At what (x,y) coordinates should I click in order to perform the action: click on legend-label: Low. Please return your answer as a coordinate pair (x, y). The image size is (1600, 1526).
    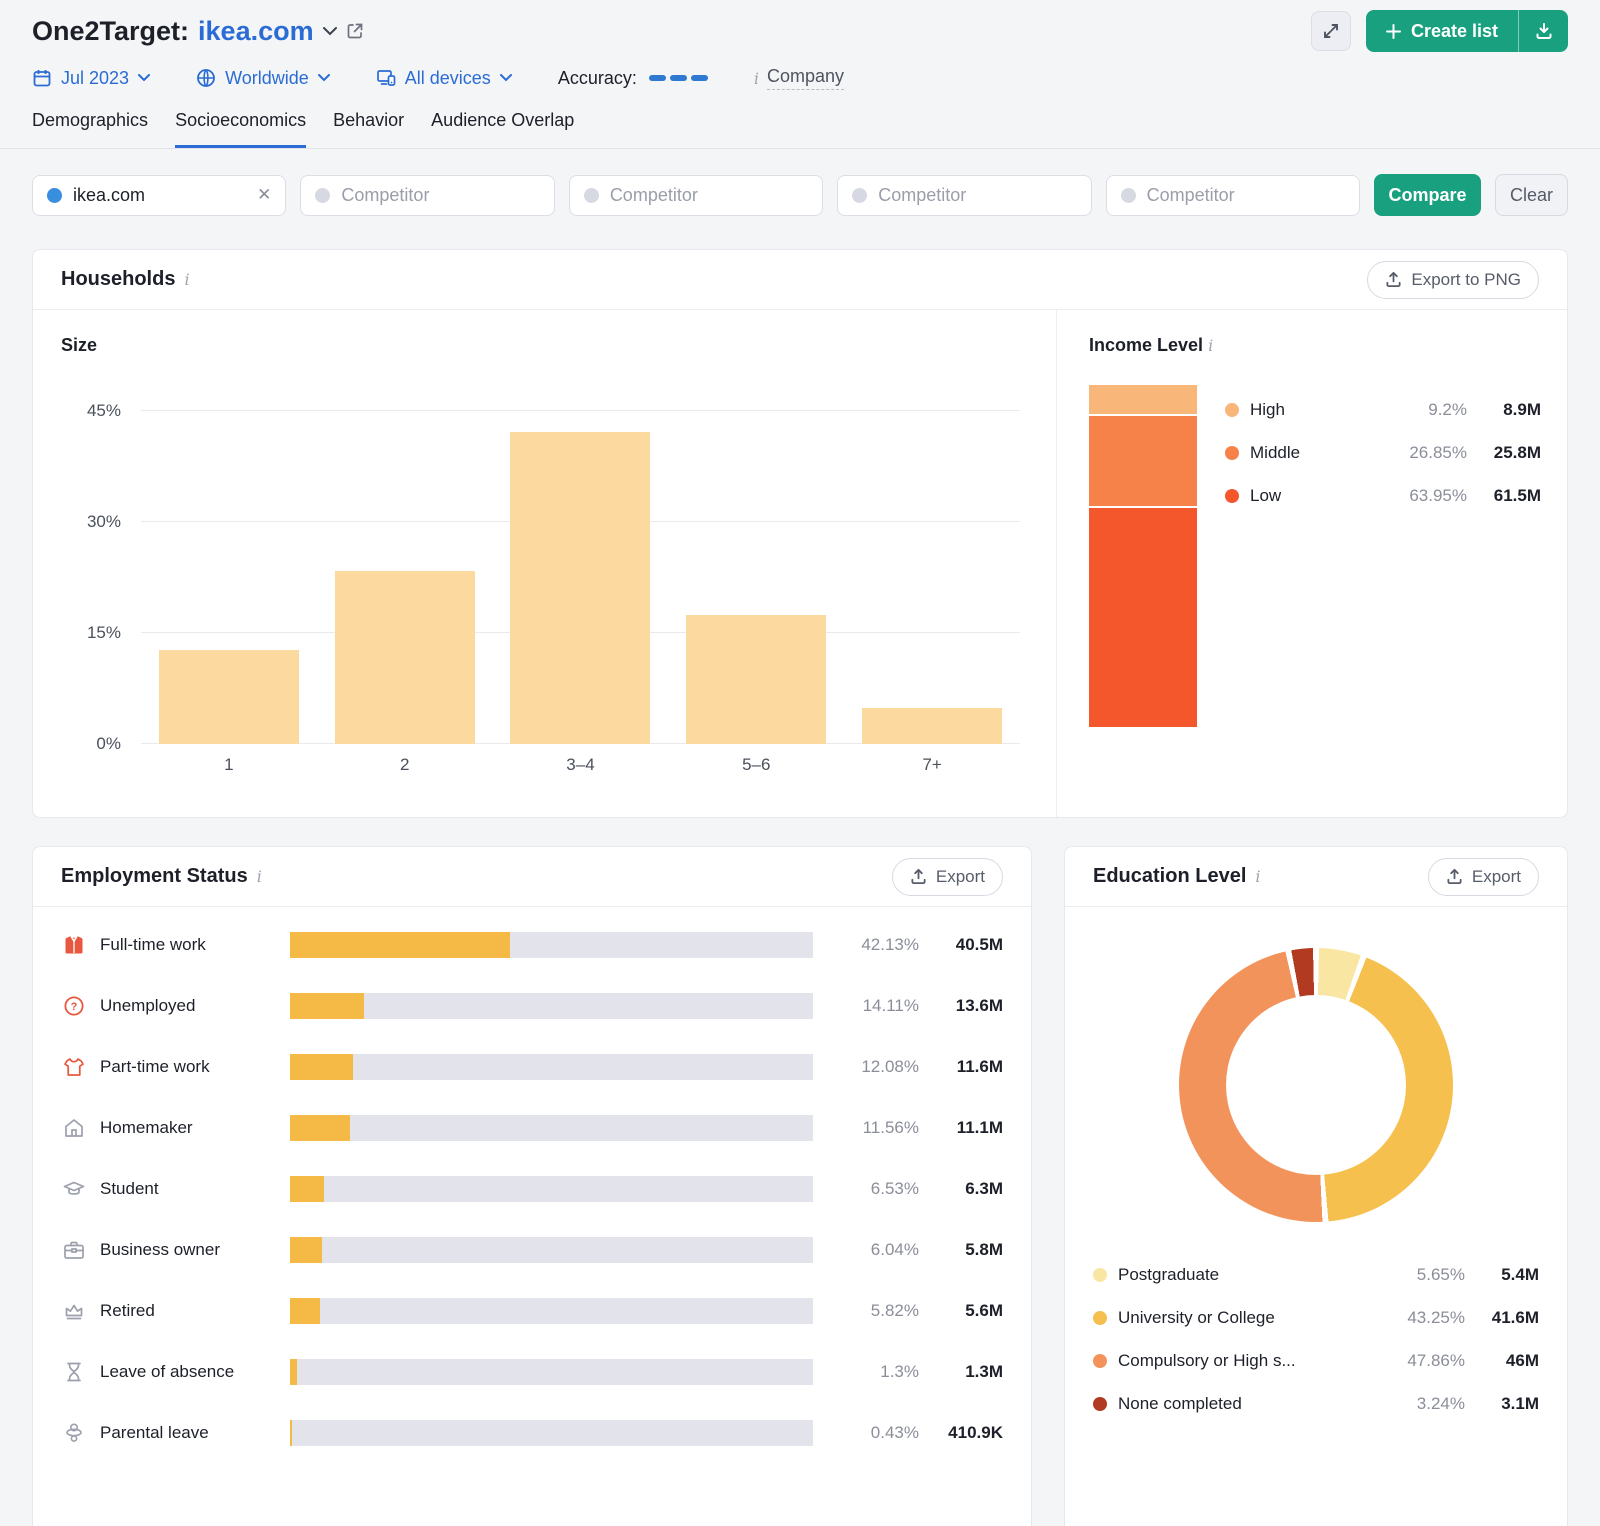
    Looking at the image, I should click on (1266, 495).